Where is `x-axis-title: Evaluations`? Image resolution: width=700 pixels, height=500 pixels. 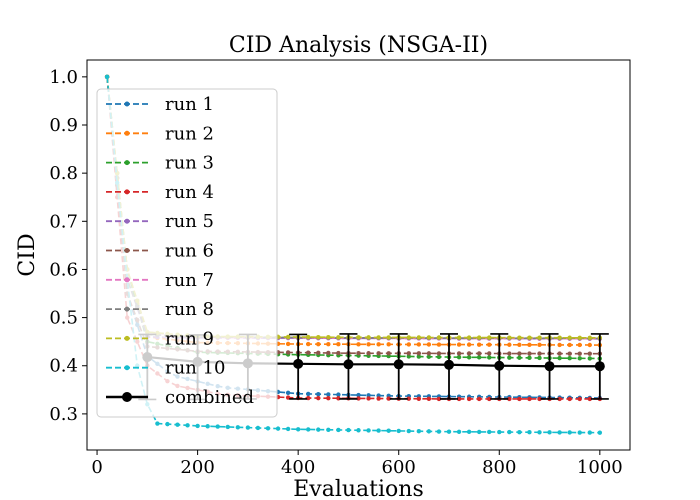
x-axis-title: Evaluations is located at coordinates (358, 488).